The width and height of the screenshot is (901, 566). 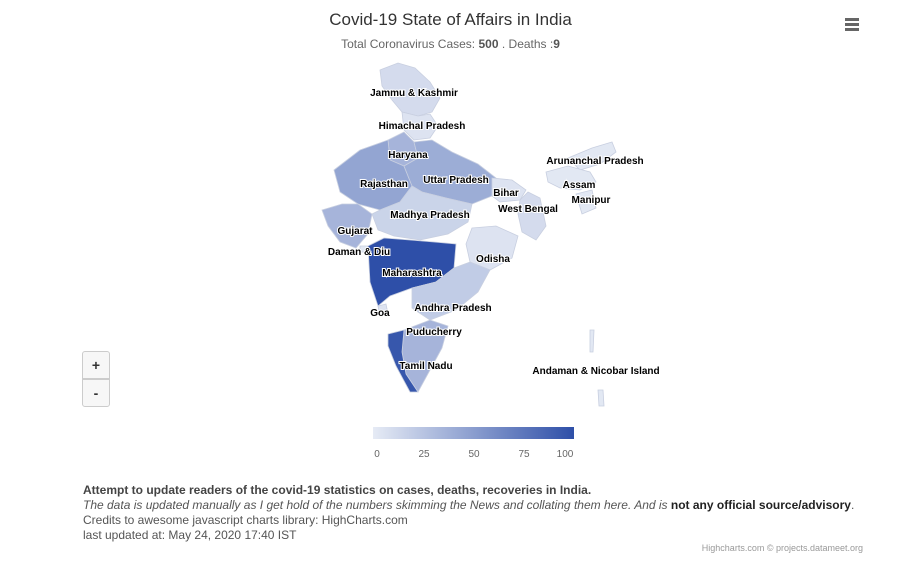 I want to click on chart-subtitle: Total Coronavirus Cases: 500 . Deaths :9, so click(x=450, y=44).